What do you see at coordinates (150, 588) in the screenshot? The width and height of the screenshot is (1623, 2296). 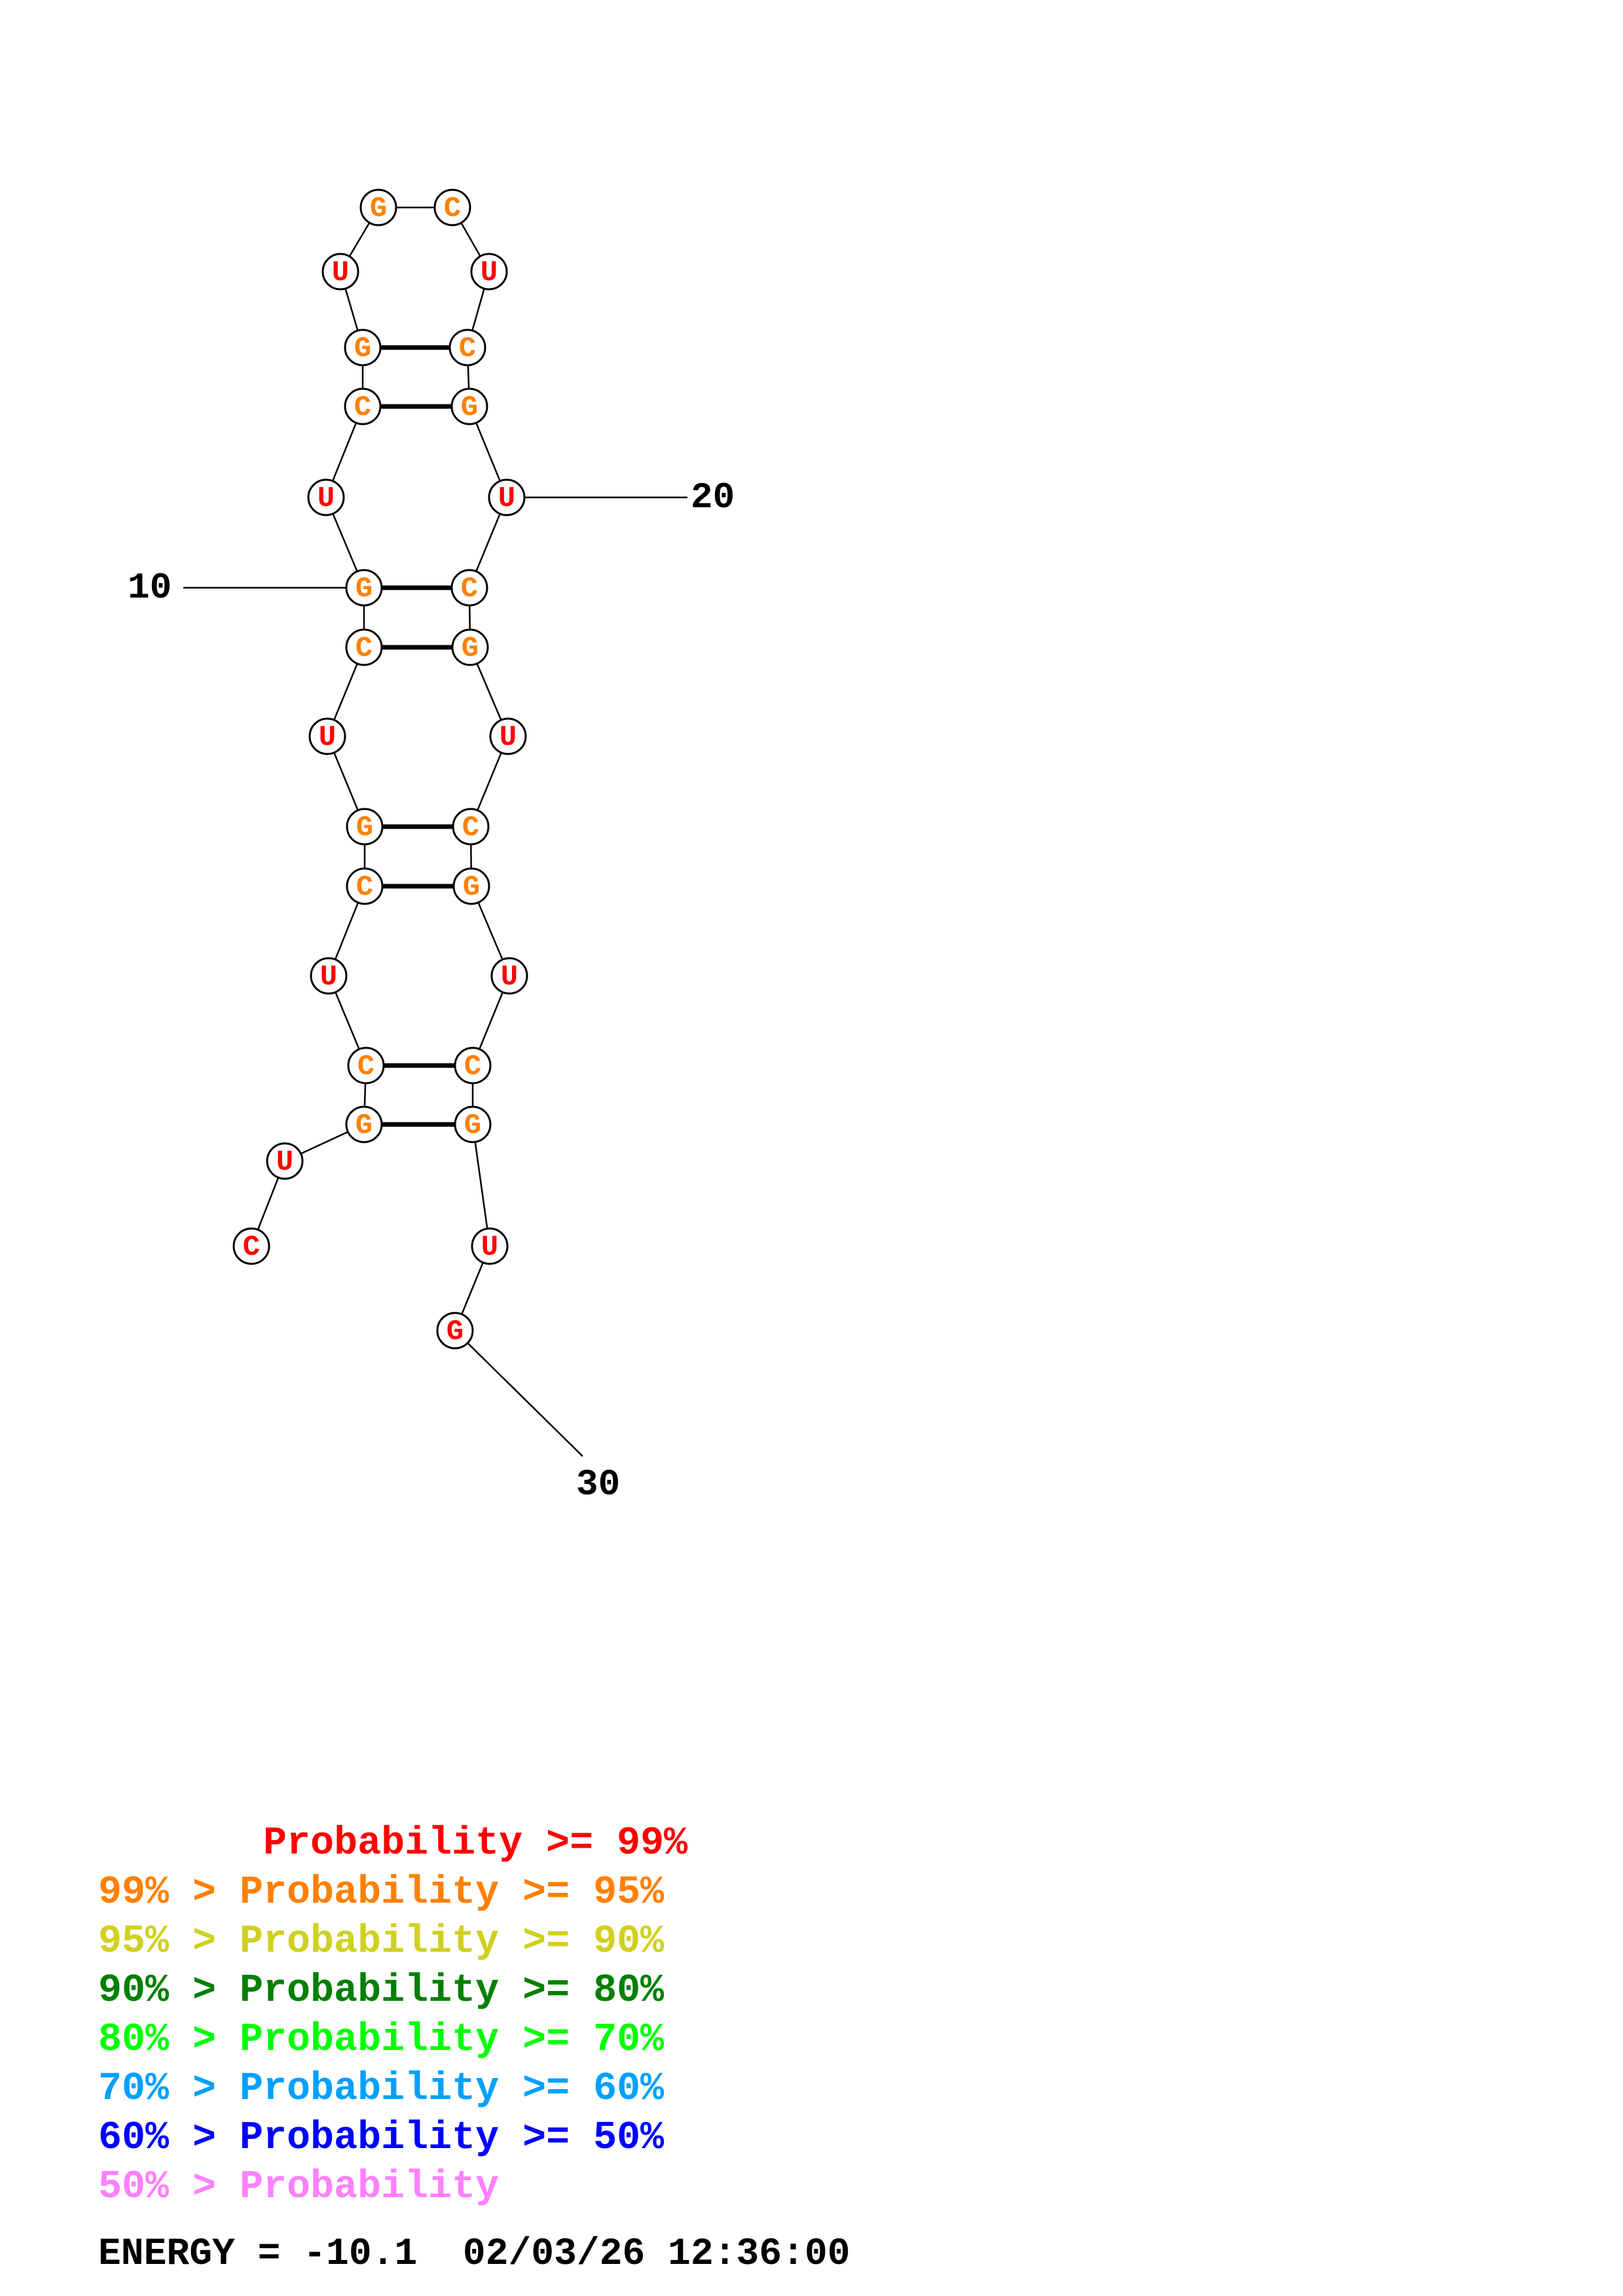 I see `numbering-label: 10` at bounding box center [150, 588].